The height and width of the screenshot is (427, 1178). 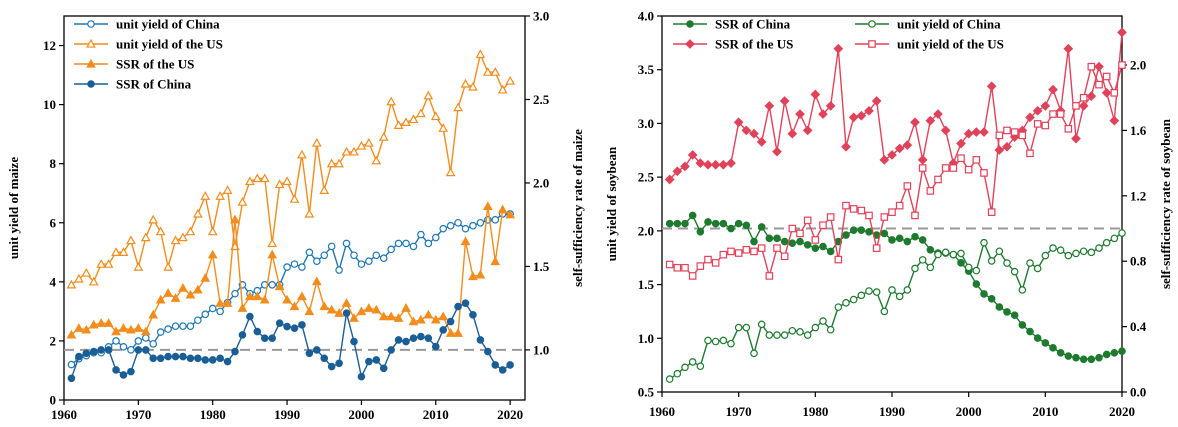 What do you see at coordinates (895, 106) in the screenshot?
I see `series-ssr-of-the-us` at bounding box center [895, 106].